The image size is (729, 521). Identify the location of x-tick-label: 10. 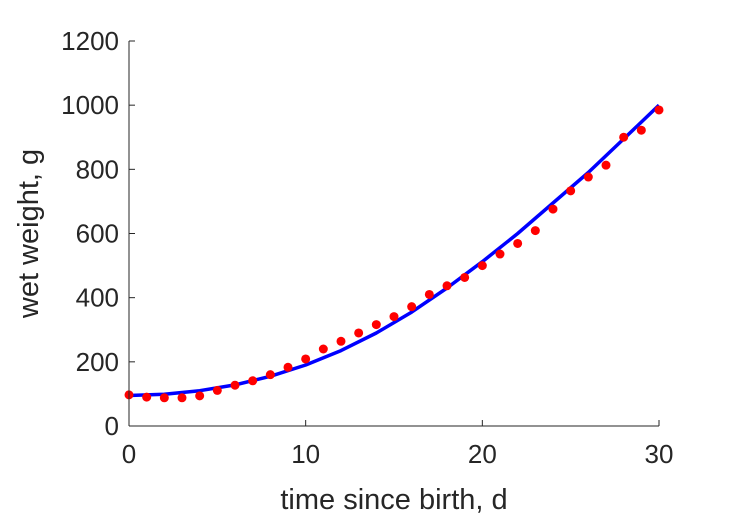
(305, 454).